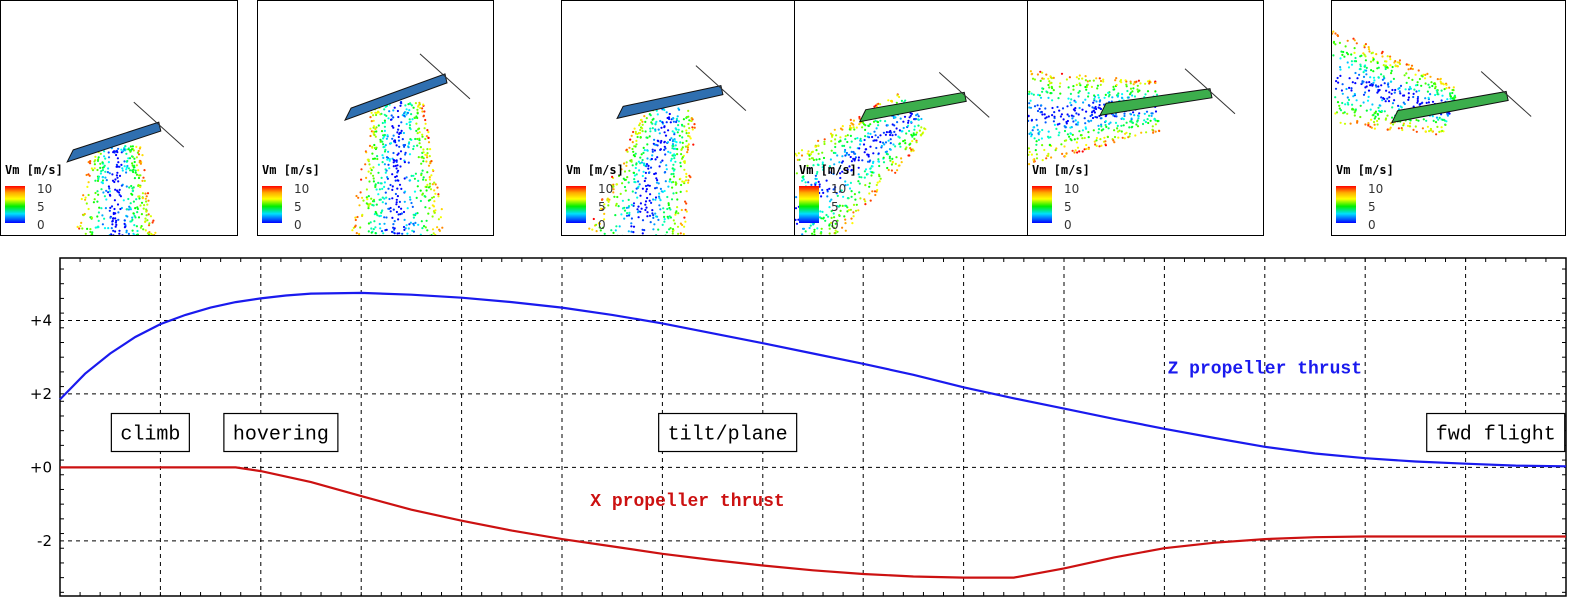 This screenshot has height=613, width=1586. What do you see at coordinates (44, 541) in the screenshot?
I see `y-tick-label: -2` at bounding box center [44, 541].